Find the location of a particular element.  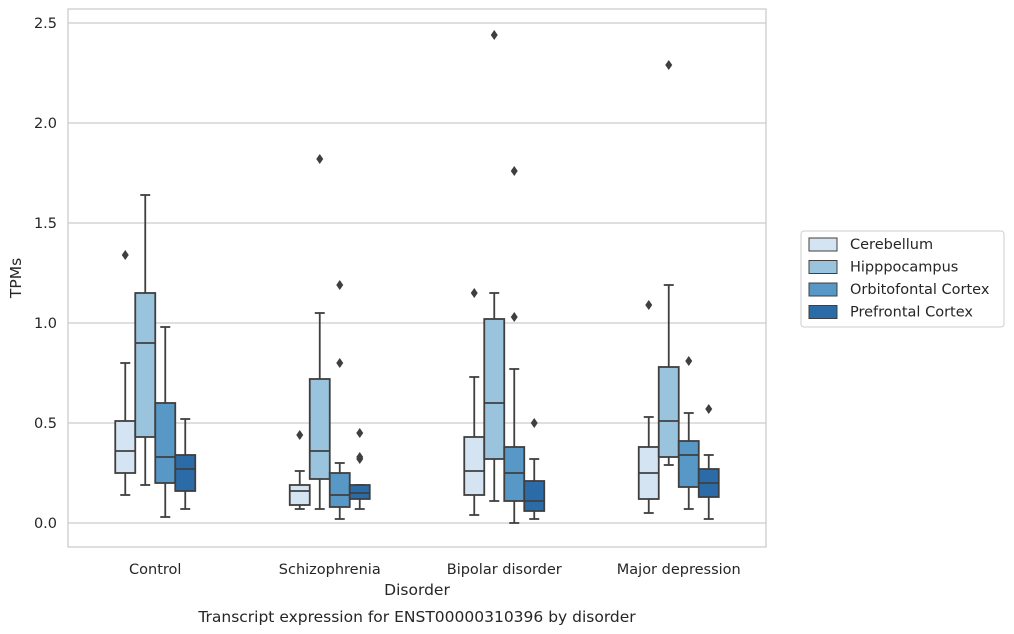

x-tick-label: Major depression is located at coordinates (679, 570).